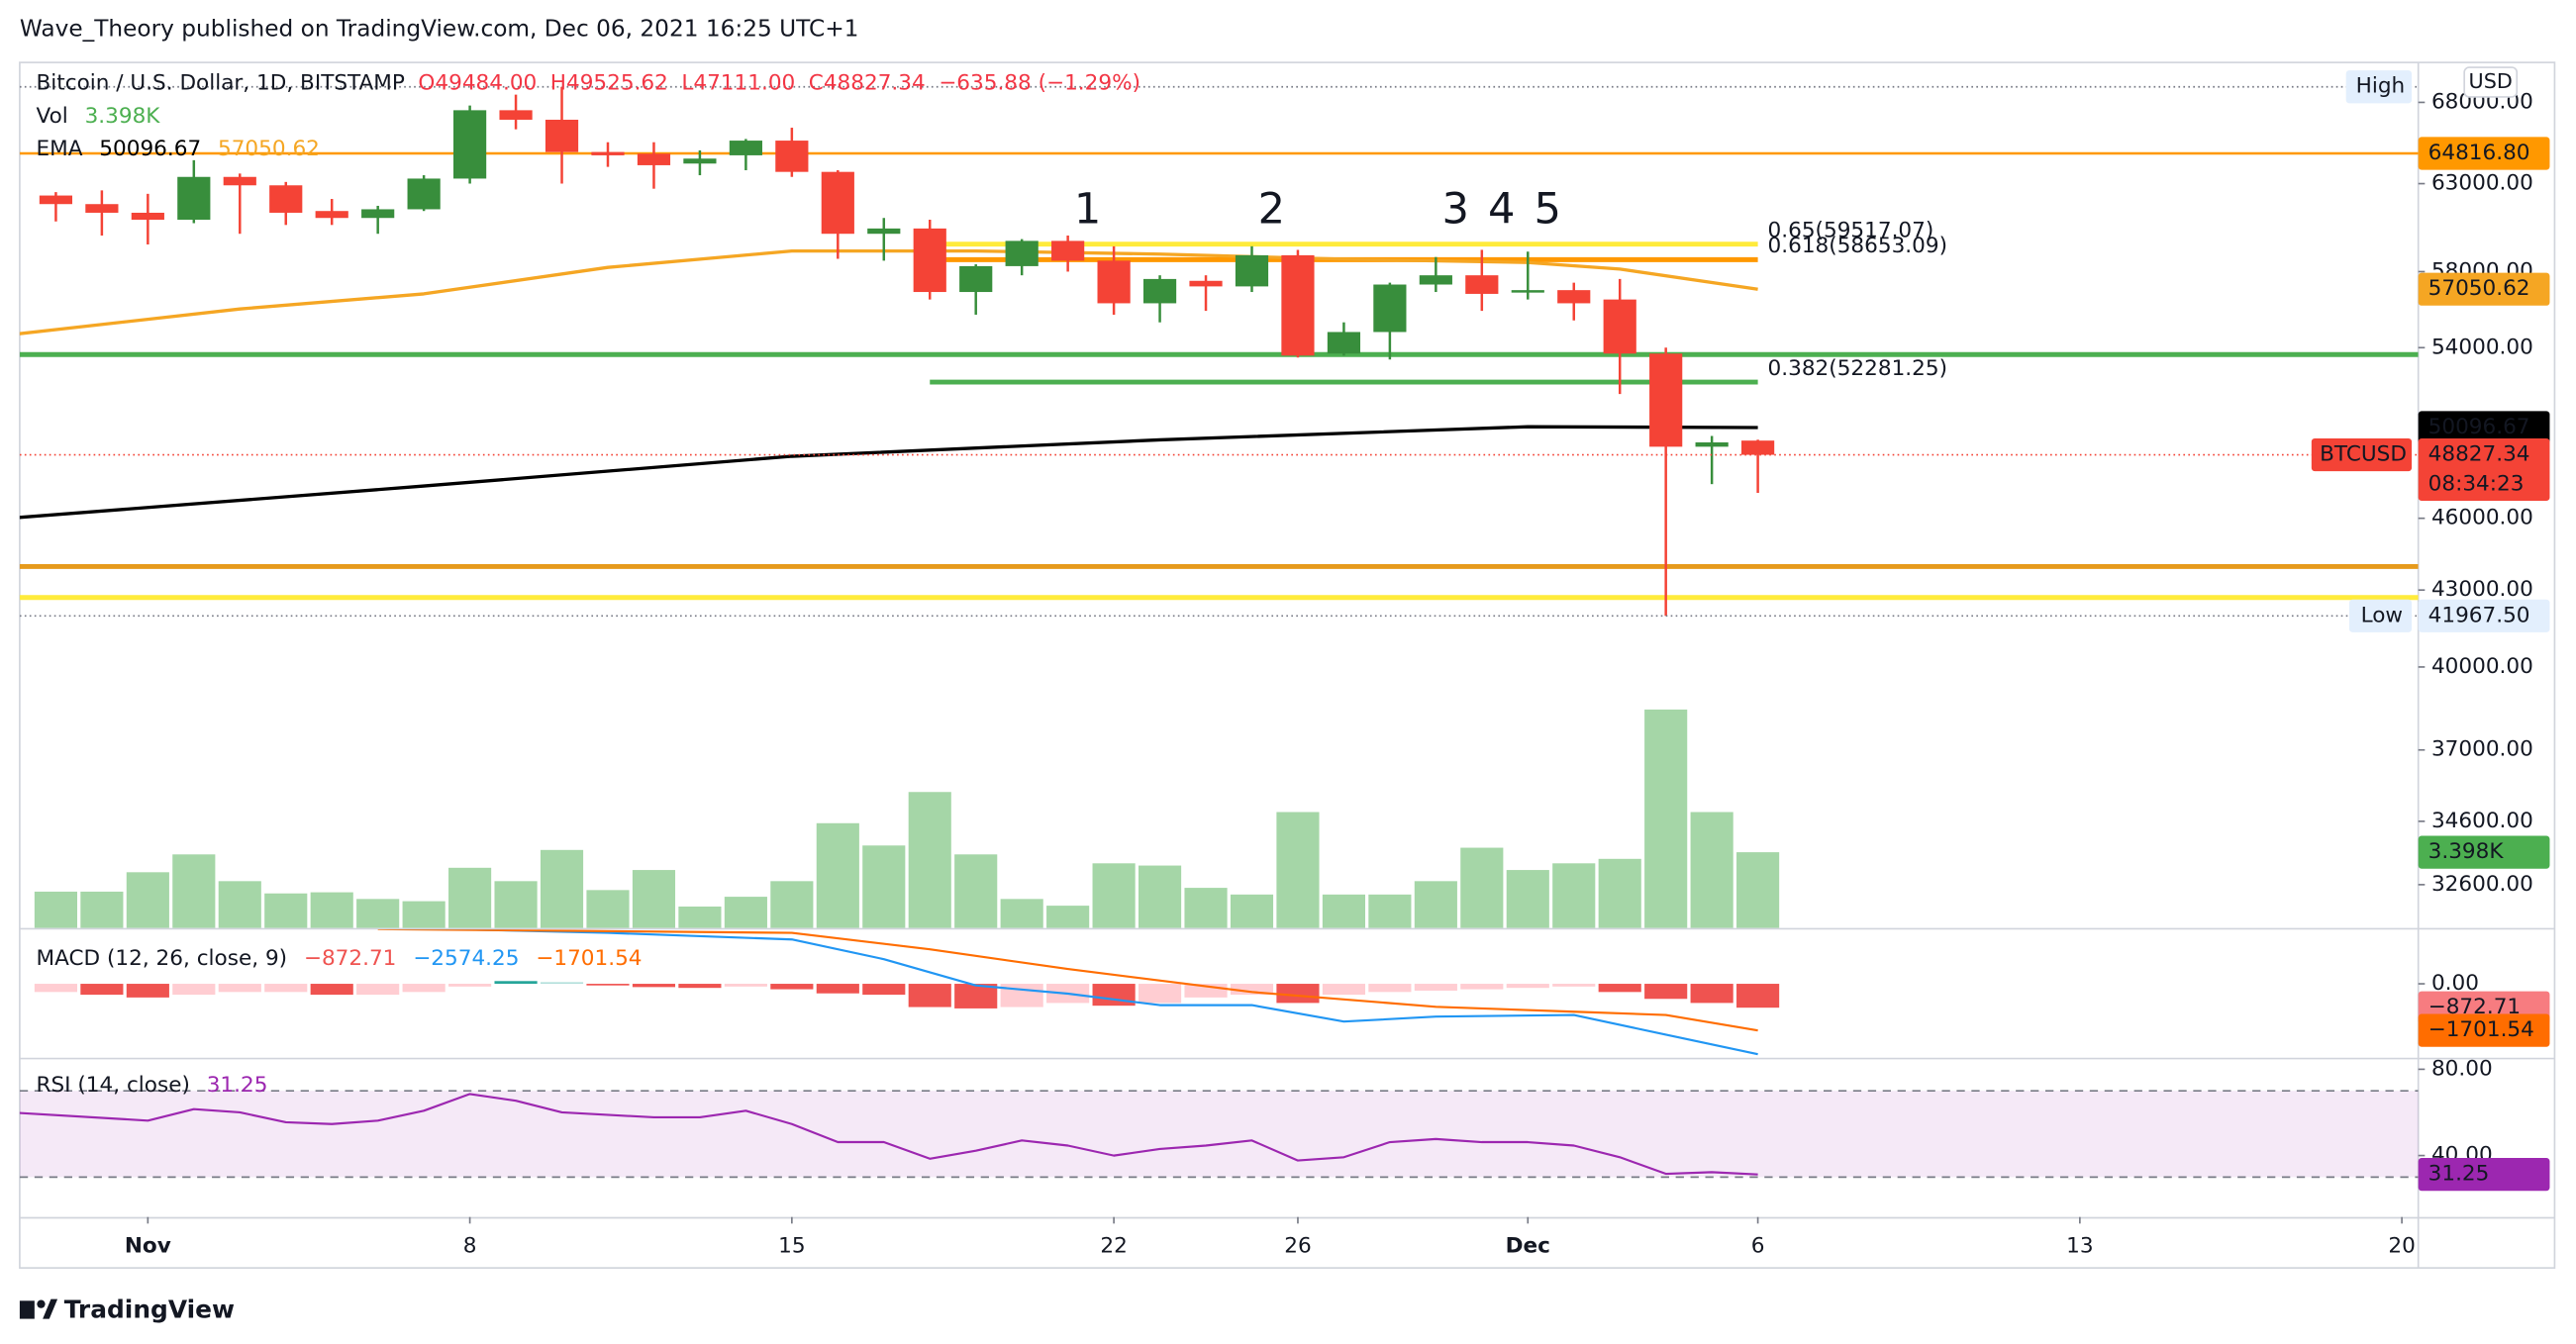  Describe the element at coordinates (2481, 1030) in the screenshot. I see `signal-axis-label: −1701.54` at that location.